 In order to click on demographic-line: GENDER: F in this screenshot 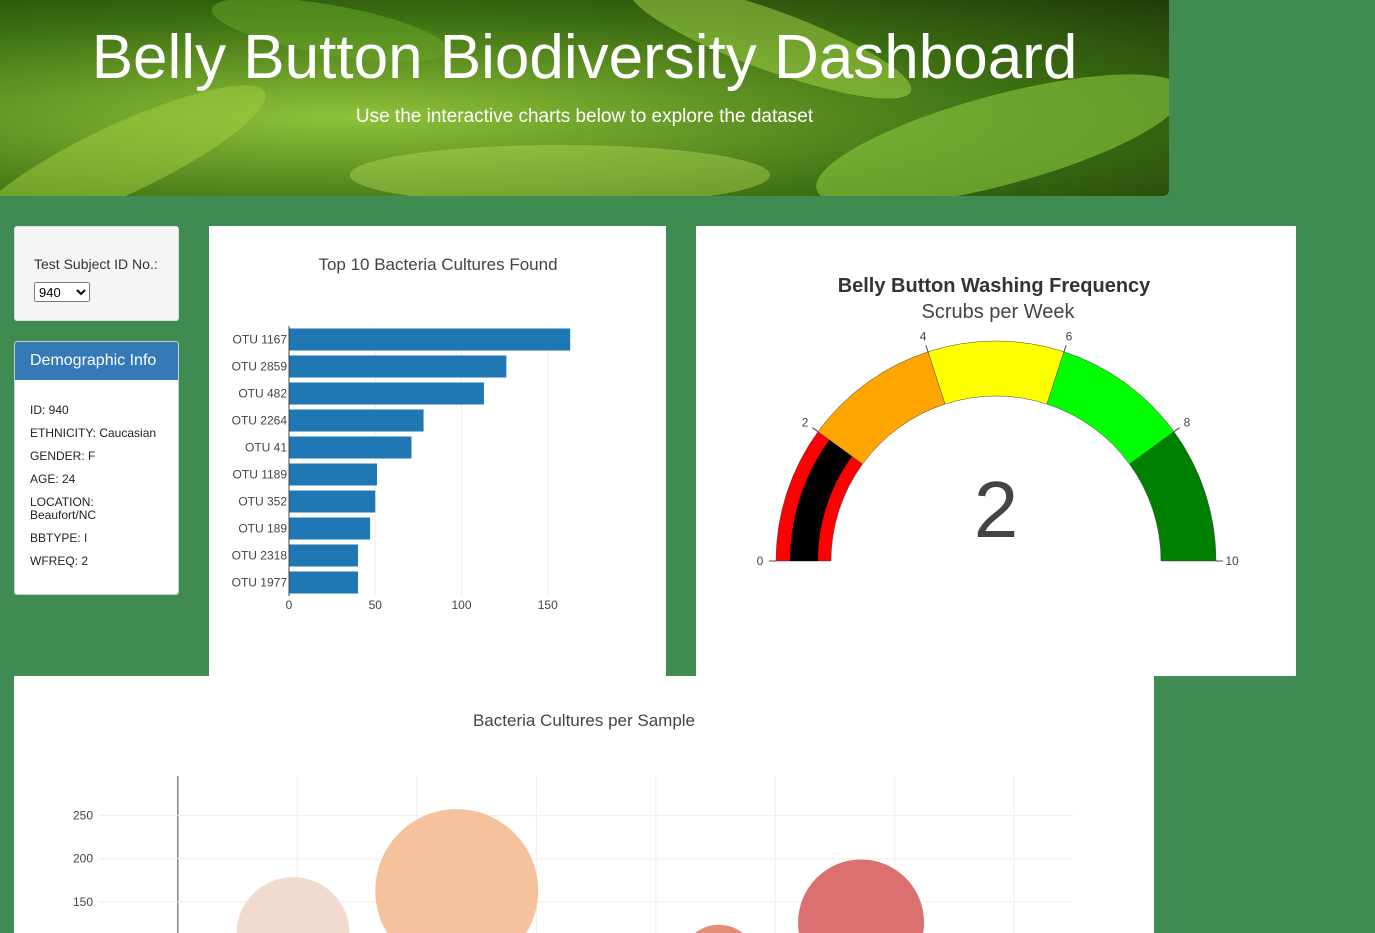, I will do `click(63, 456)`.